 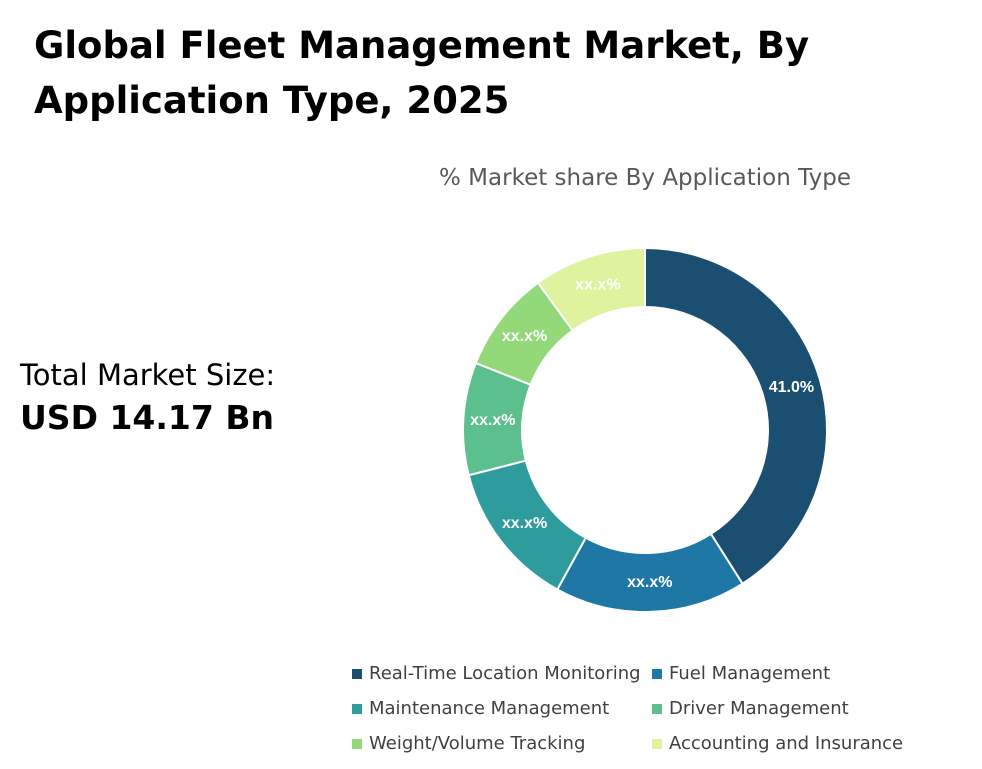 I want to click on legend-label: Real-Time Location Monitoring, so click(x=505, y=673).